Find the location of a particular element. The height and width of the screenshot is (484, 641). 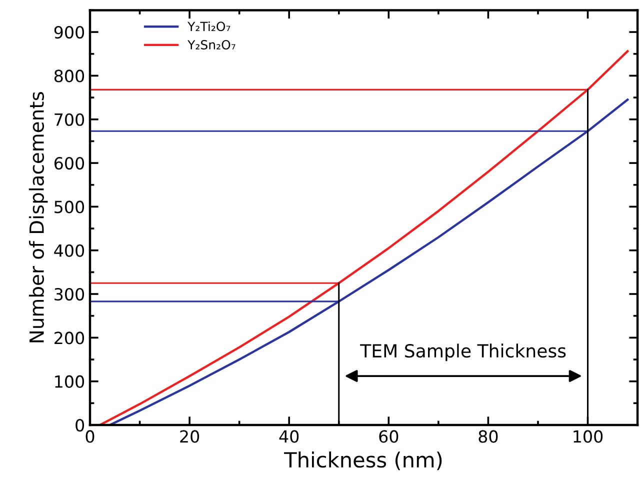

legend-label: Y₂Ti₂O₇ is located at coordinates (209, 26).